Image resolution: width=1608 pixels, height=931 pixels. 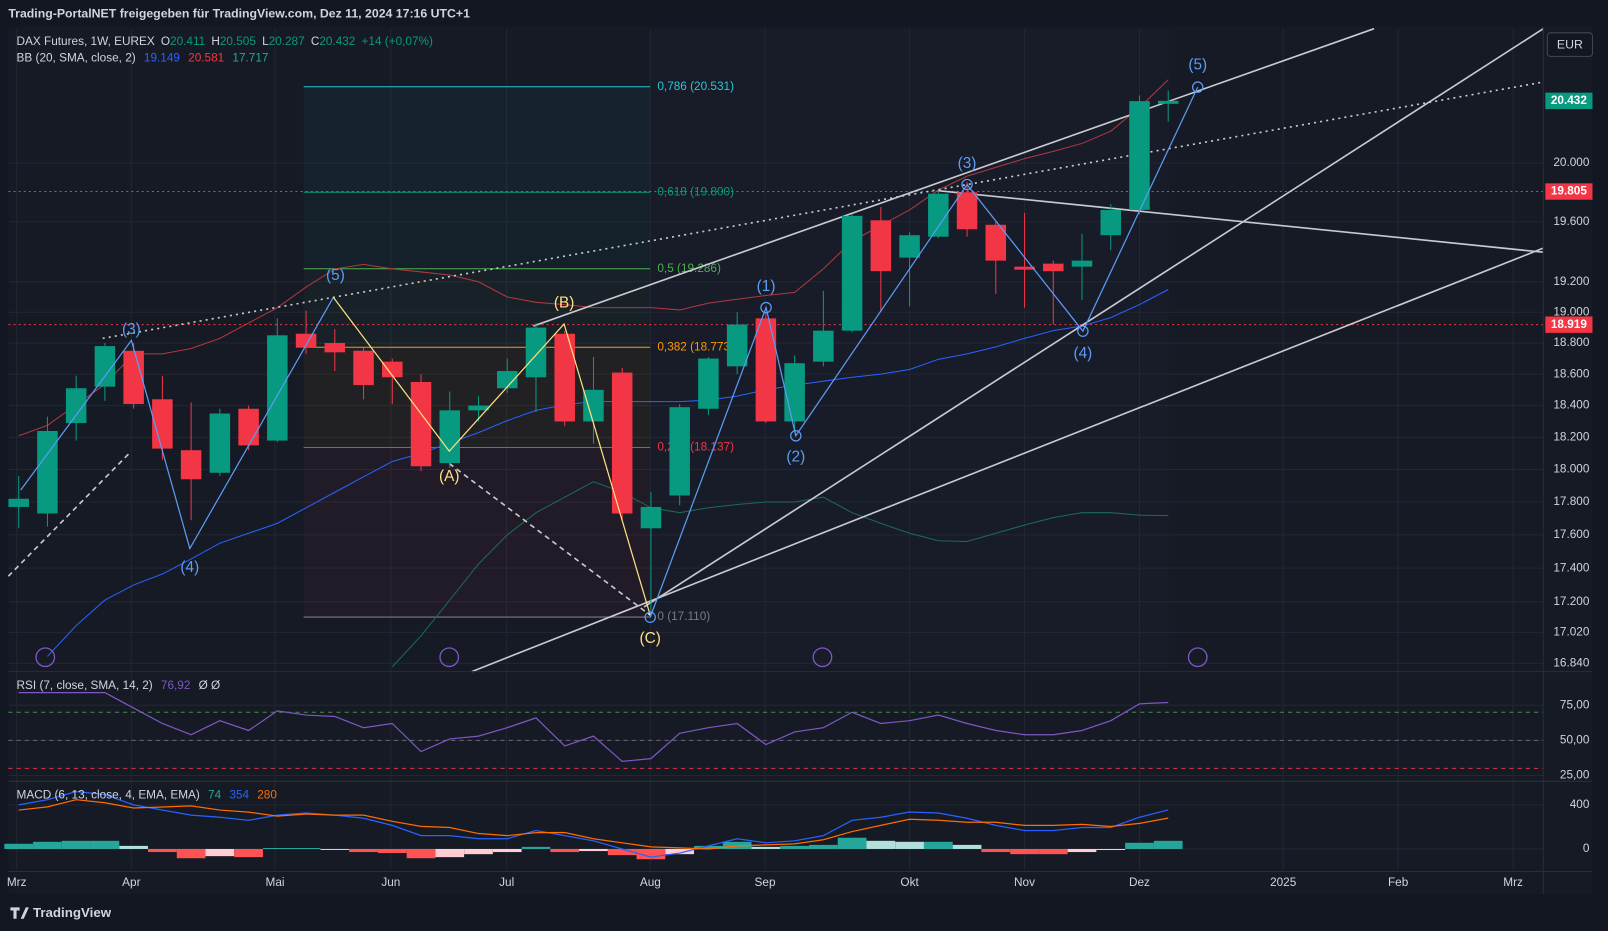 What do you see at coordinates (1571, 311) in the screenshot?
I see `y-tick-label: 19.000` at bounding box center [1571, 311].